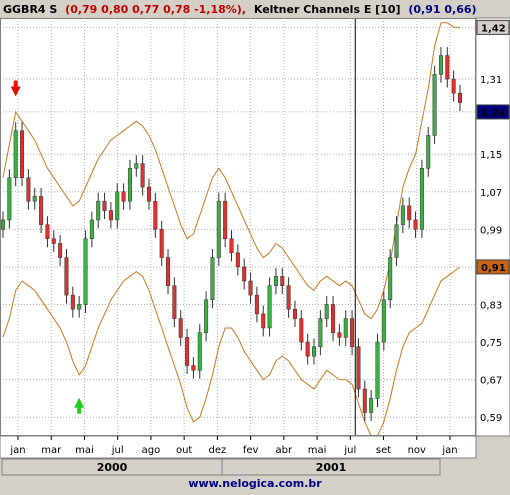 This screenshot has width=510, height=495. What do you see at coordinates (251, 450) in the screenshot?
I see `x-tick-label: fev` at bounding box center [251, 450].